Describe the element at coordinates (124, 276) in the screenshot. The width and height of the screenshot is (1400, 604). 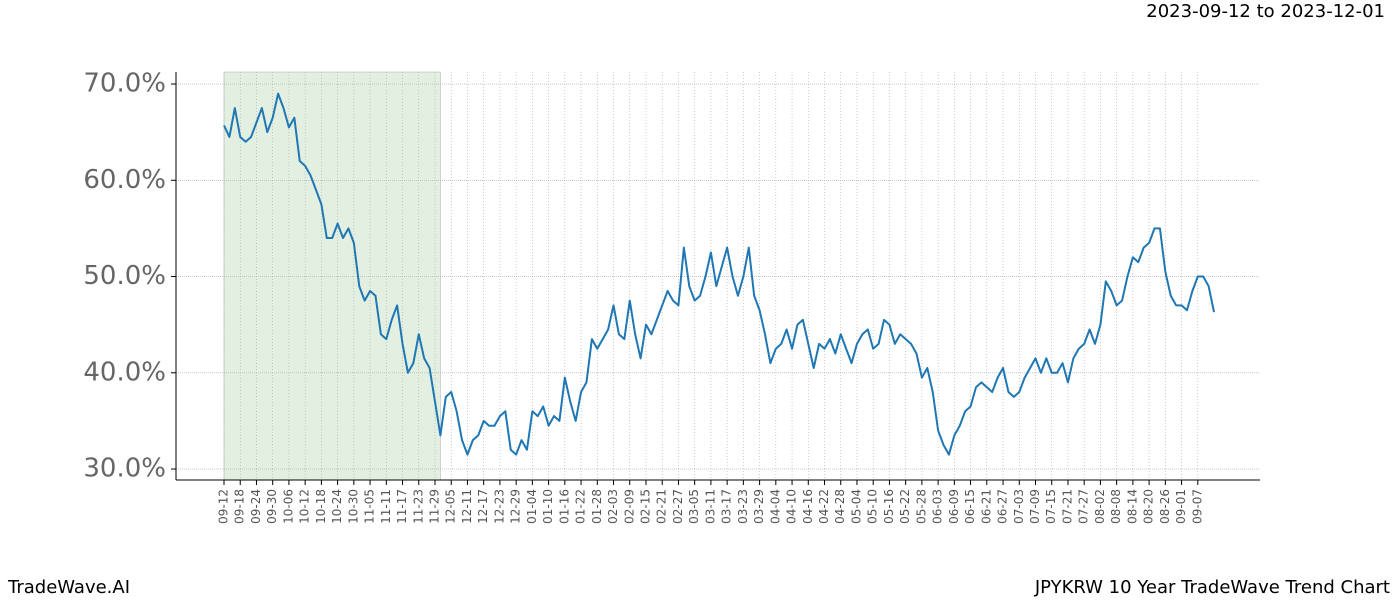
I see `y-tick-label: 50.0%` at that location.